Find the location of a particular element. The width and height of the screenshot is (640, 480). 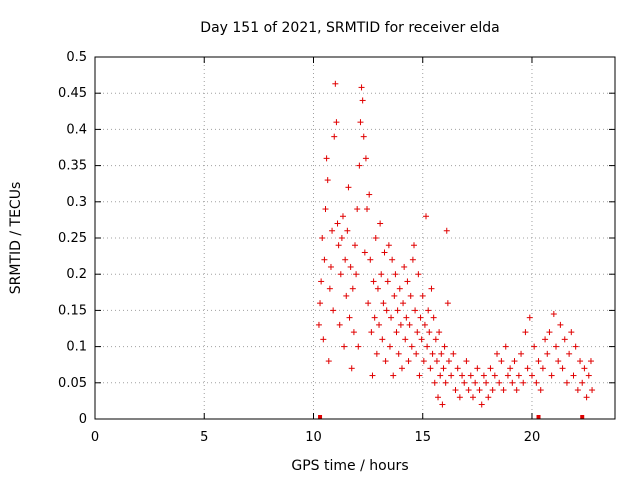

x-tick-label: 10 is located at coordinates (313, 437).